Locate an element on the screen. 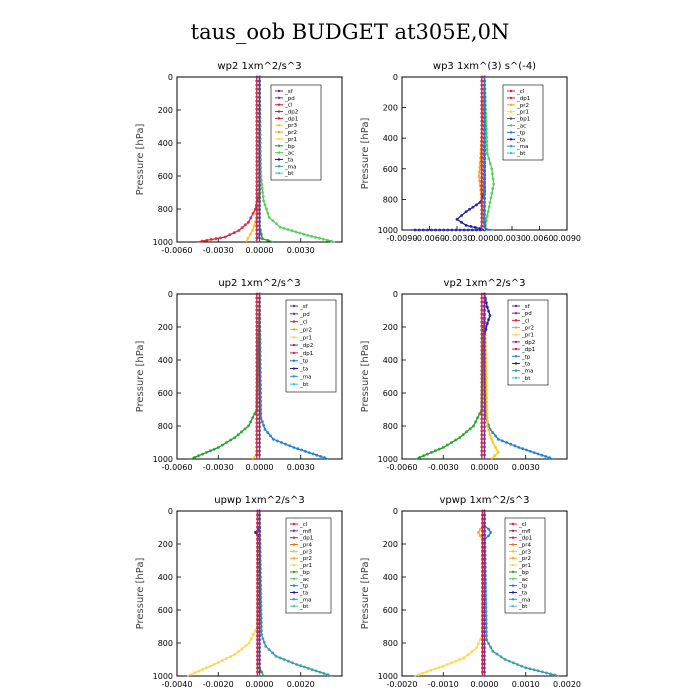 The image size is (700, 700). y-tick-label: 1000 is located at coordinates (163, 459).